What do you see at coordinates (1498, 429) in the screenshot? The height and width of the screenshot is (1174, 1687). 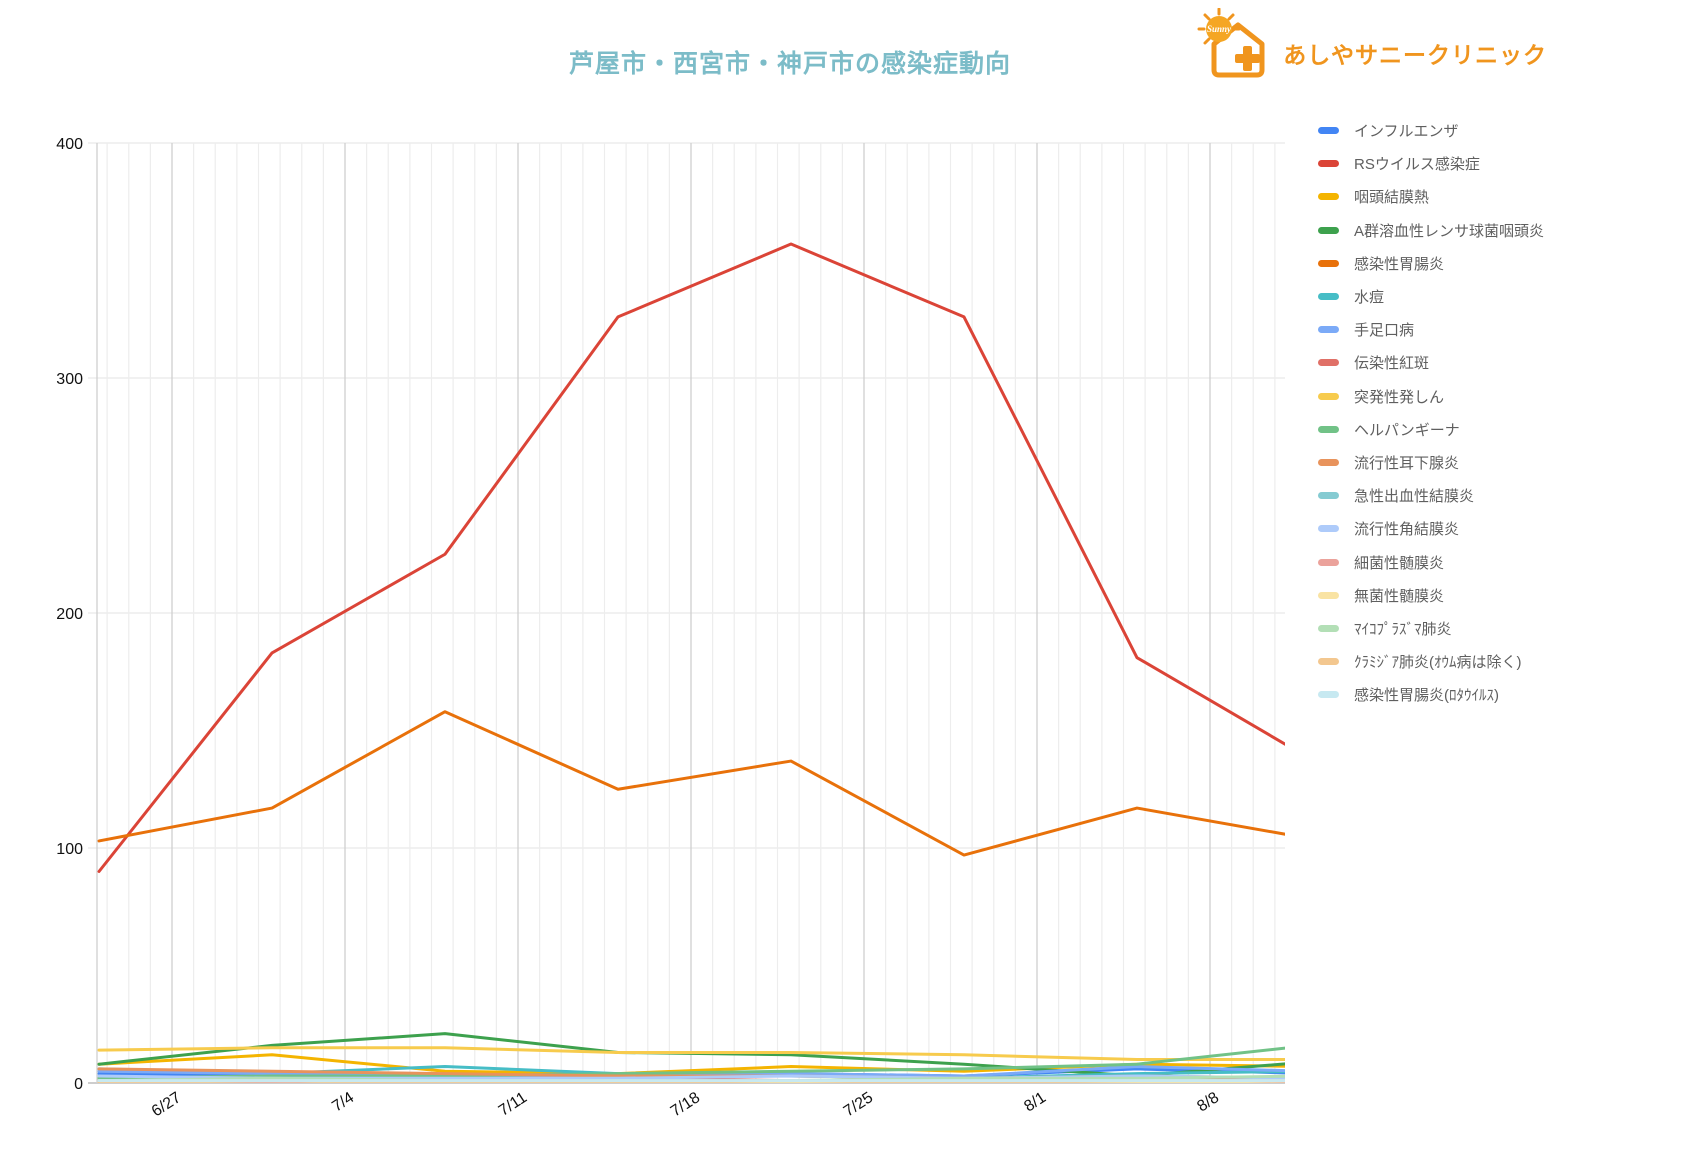 I see `legend-item: ヘルパンギーナ` at bounding box center [1498, 429].